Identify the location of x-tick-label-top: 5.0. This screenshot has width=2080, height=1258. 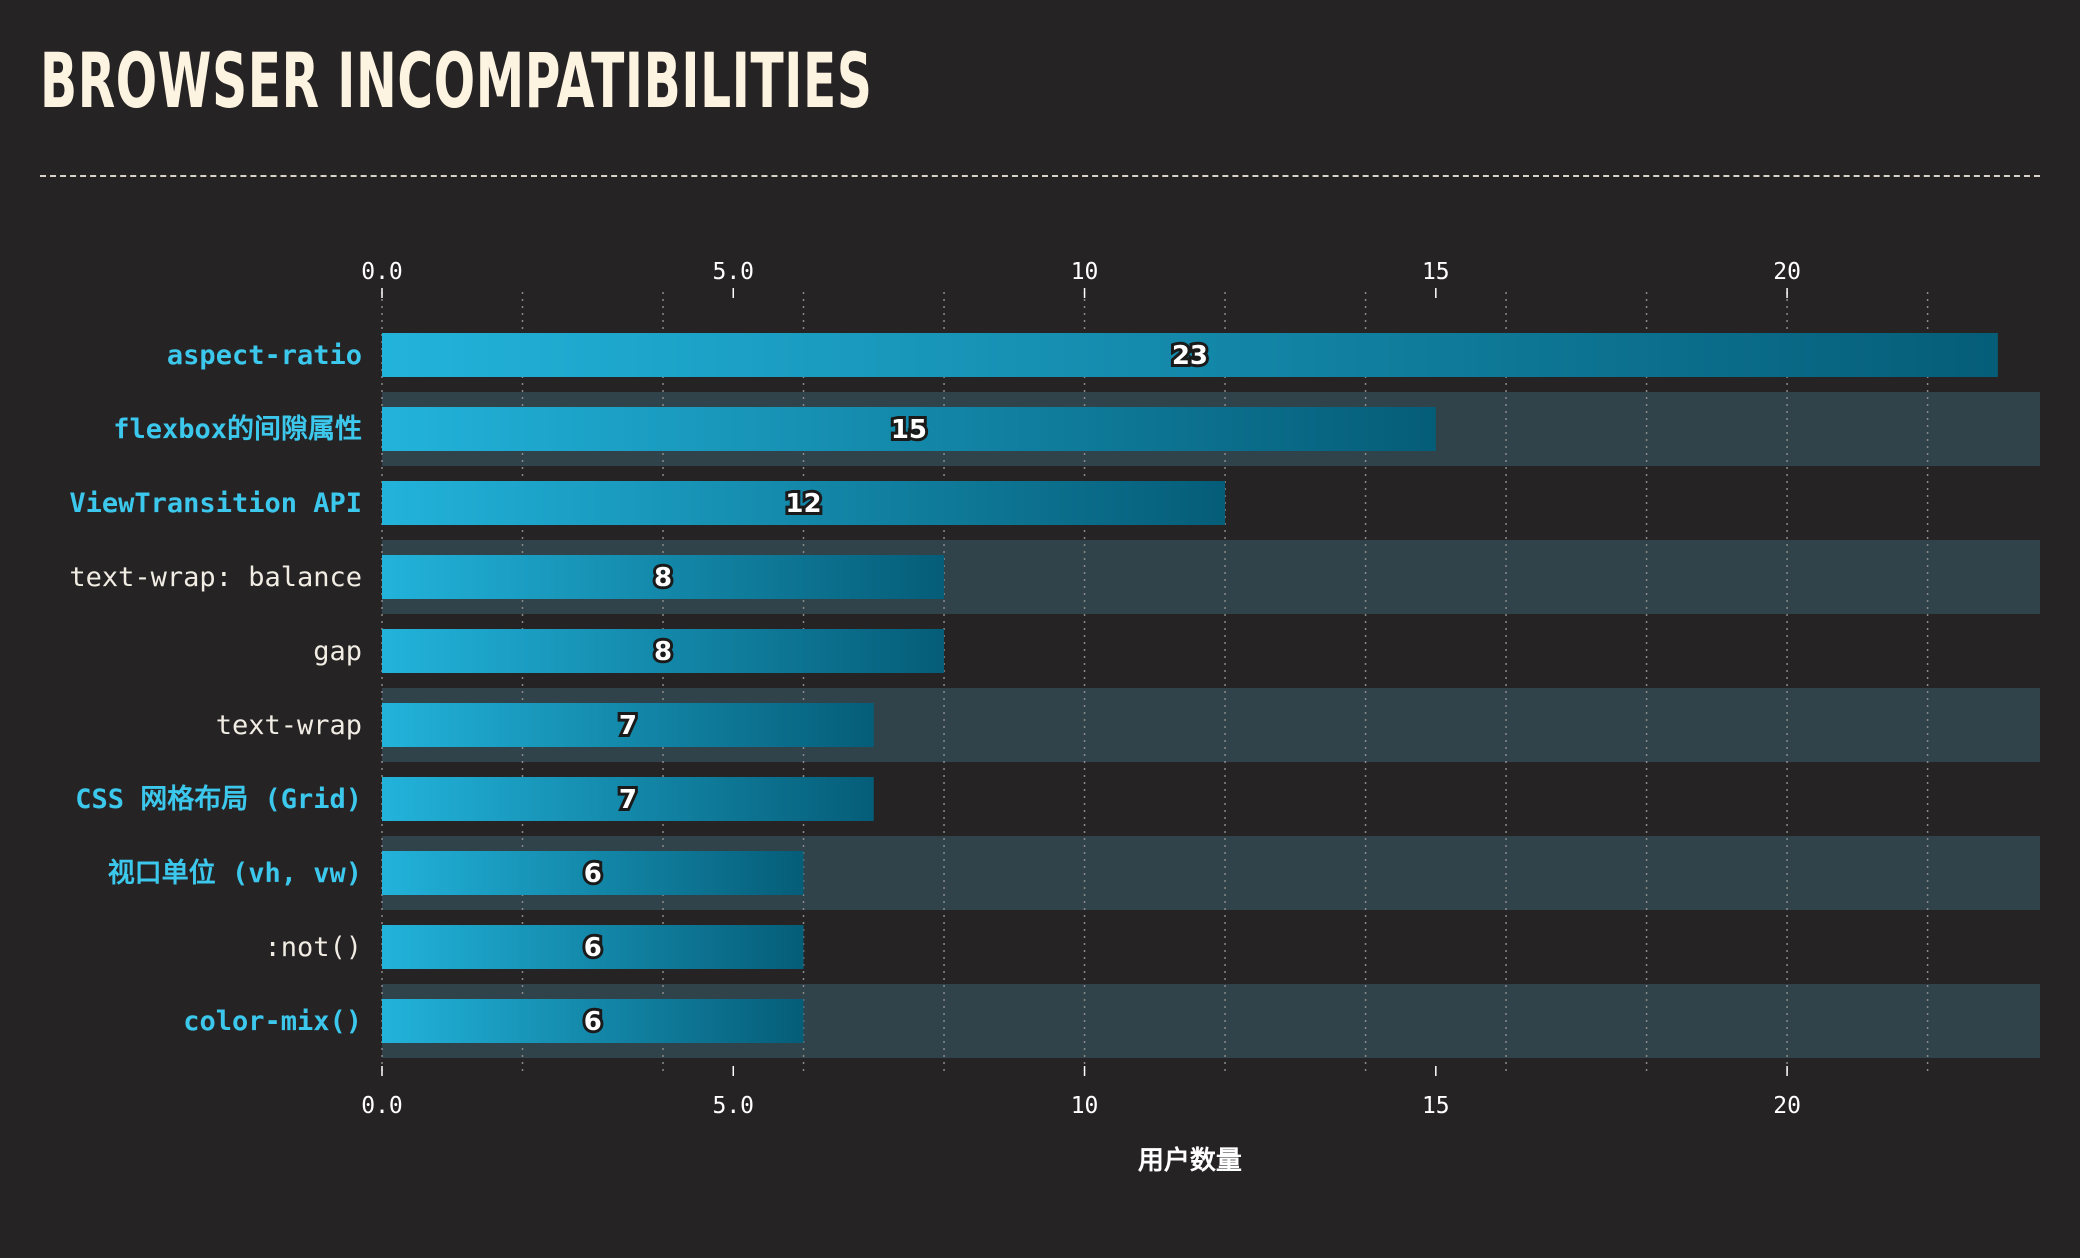
(733, 272).